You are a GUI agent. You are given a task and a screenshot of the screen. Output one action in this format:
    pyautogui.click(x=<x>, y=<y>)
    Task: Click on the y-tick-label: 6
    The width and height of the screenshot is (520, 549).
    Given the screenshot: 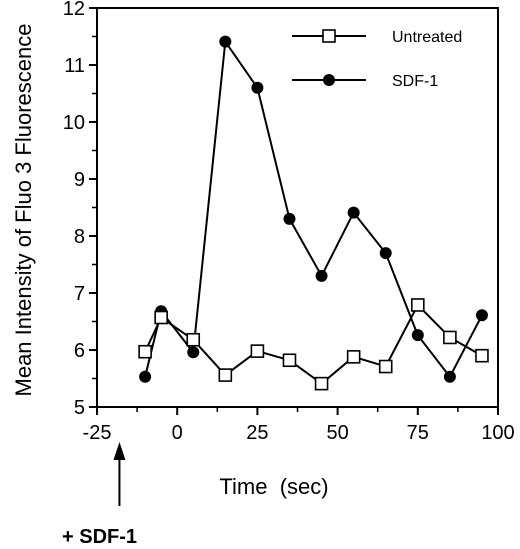 What is the action you would take?
    pyautogui.click(x=79, y=351)
    